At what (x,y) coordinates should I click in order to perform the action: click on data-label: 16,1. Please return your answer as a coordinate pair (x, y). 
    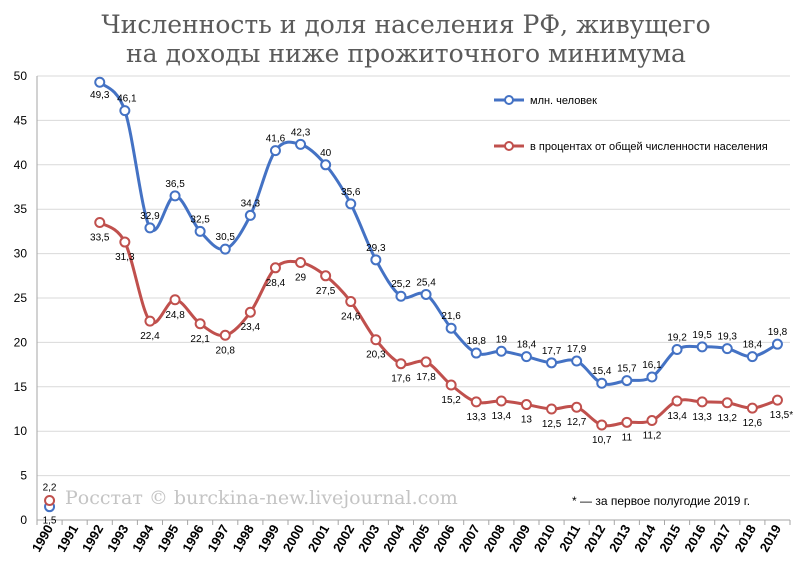
    Looking at the image, I should click on (652, 365).